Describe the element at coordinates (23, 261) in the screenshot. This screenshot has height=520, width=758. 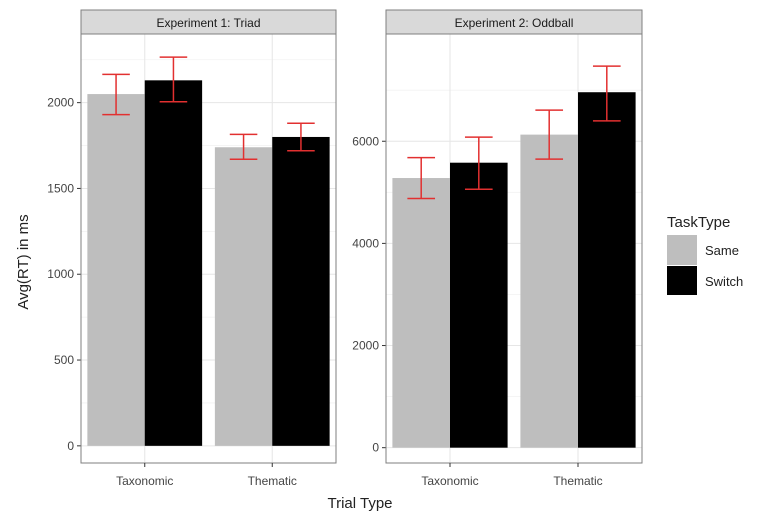
I see `y-axis-title: Avg(RT) in ms` at that location.